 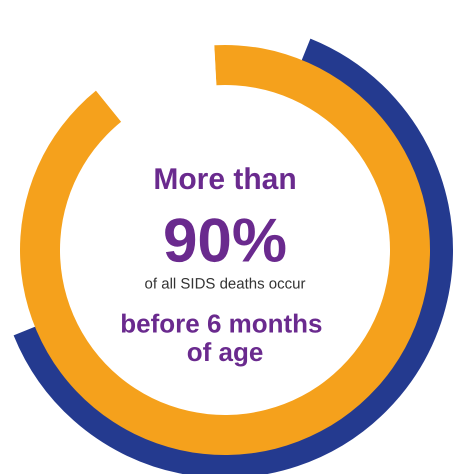 I want to click on text: 90%, so click(x=225, y=241).